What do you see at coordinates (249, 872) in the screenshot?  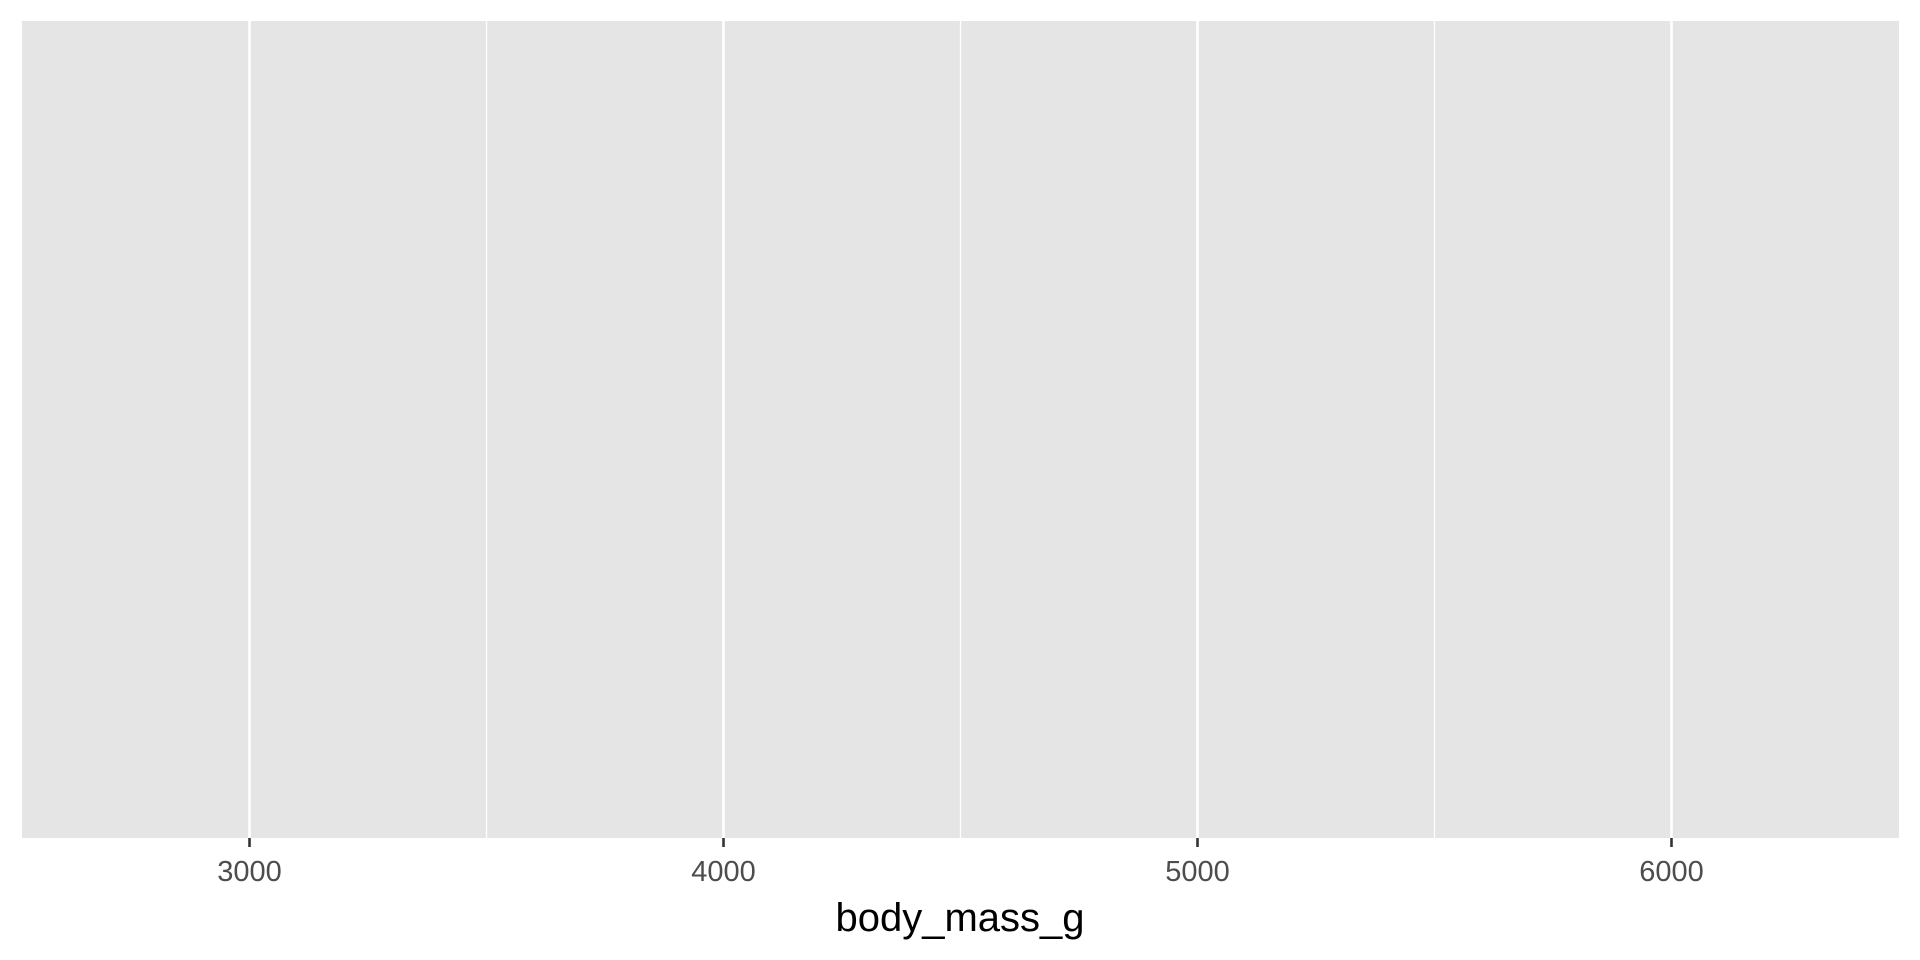 I see `x-tick-label: 3000` at bounding box center [249, 872].